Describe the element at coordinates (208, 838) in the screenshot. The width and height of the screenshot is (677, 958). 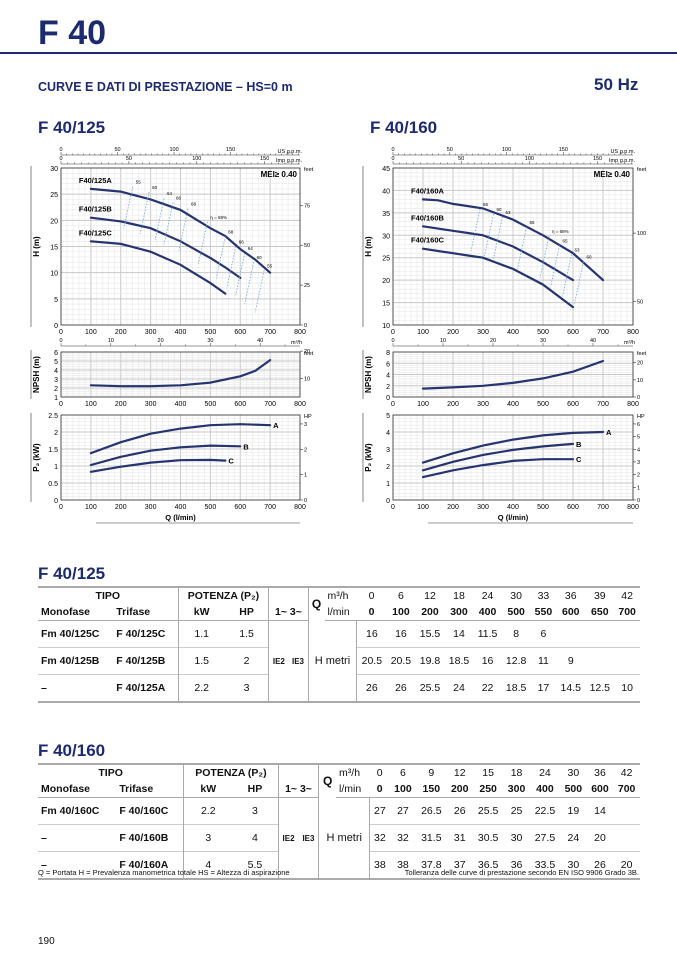
I see `power-kw: 3` at that location.